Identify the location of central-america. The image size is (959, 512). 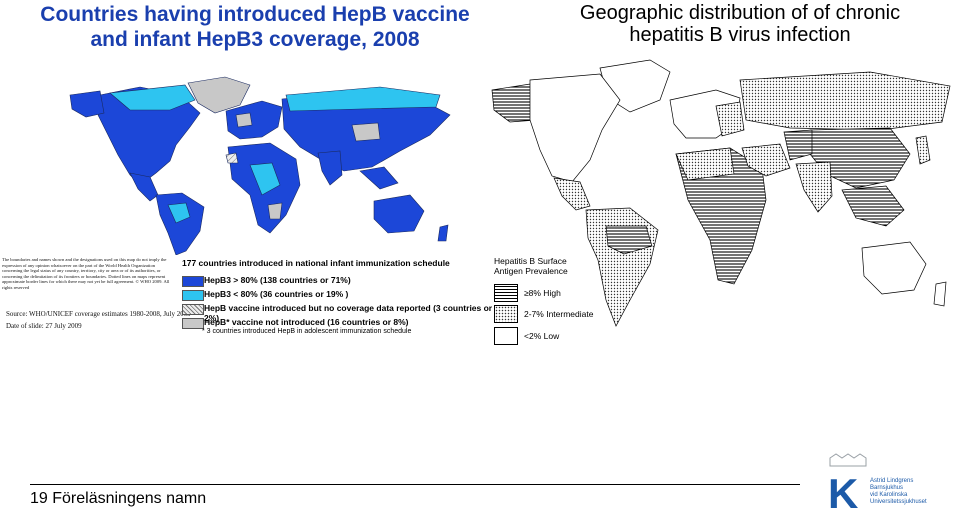
(144, 187).